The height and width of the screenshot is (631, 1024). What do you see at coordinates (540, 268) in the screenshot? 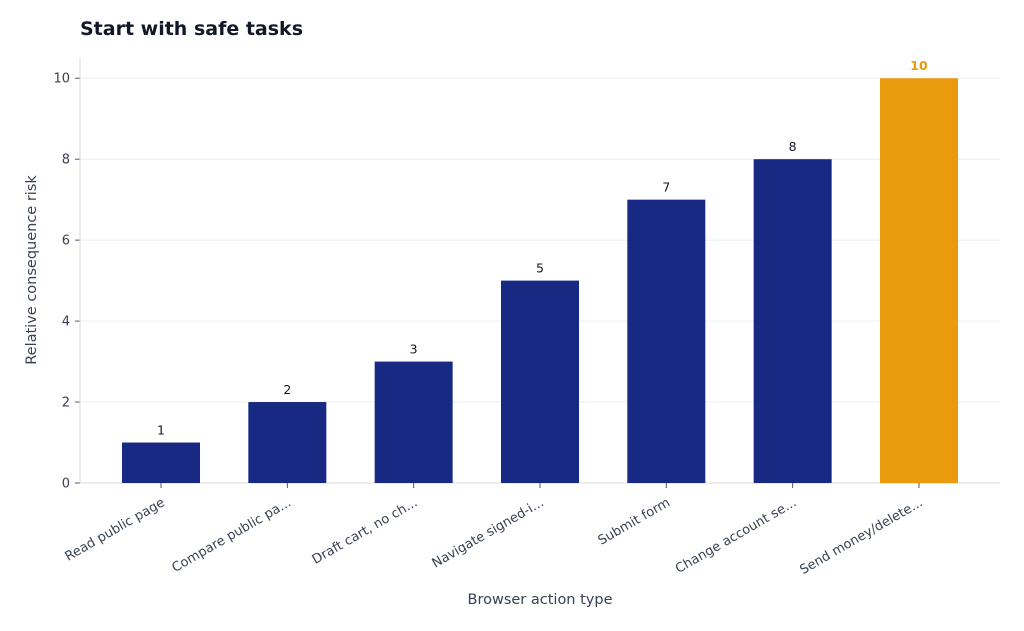
I see `data-label: 5` at bounding box center [540, 268].